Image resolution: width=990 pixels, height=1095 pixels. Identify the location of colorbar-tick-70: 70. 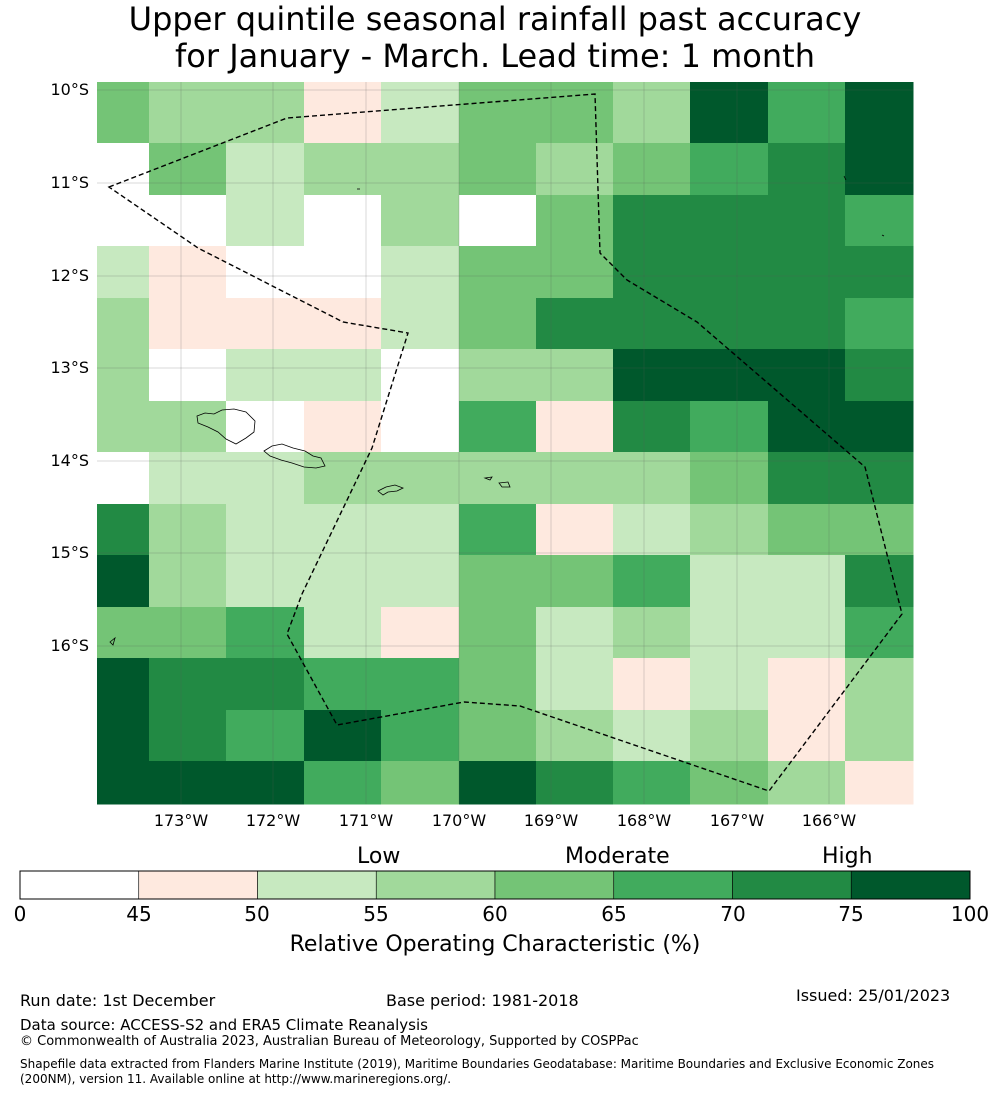
(733, 914).